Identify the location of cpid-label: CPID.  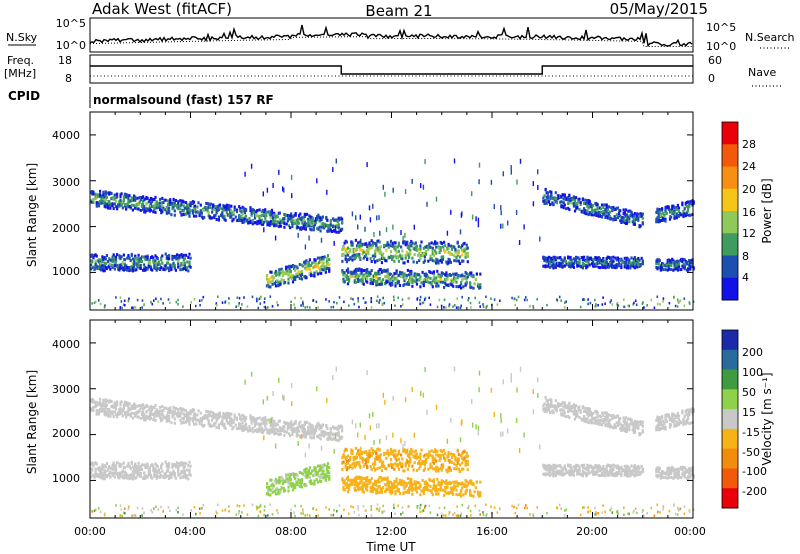
(24, 96).